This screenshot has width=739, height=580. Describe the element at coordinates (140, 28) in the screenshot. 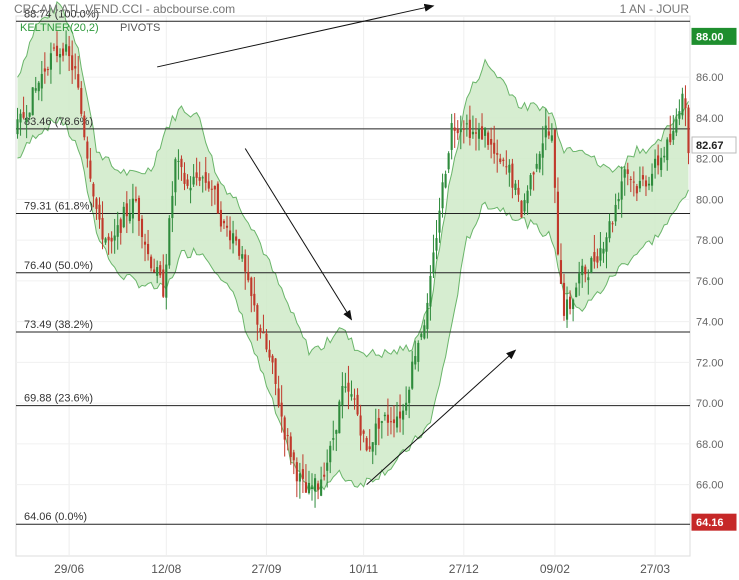

I see `legend-pivots: PIVOTS` at that location.